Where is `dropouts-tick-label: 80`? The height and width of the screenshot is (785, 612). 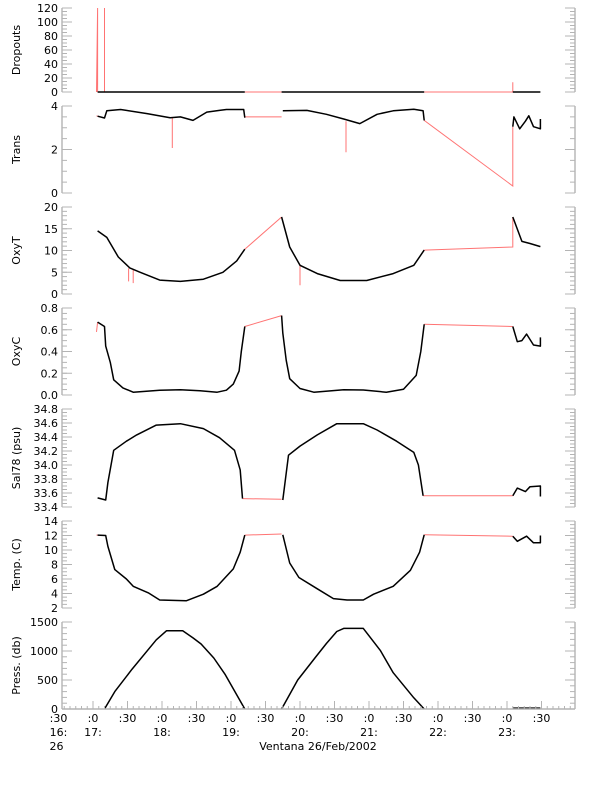 dropouts-tick-label: 80 is located at coordinates (51, 36).